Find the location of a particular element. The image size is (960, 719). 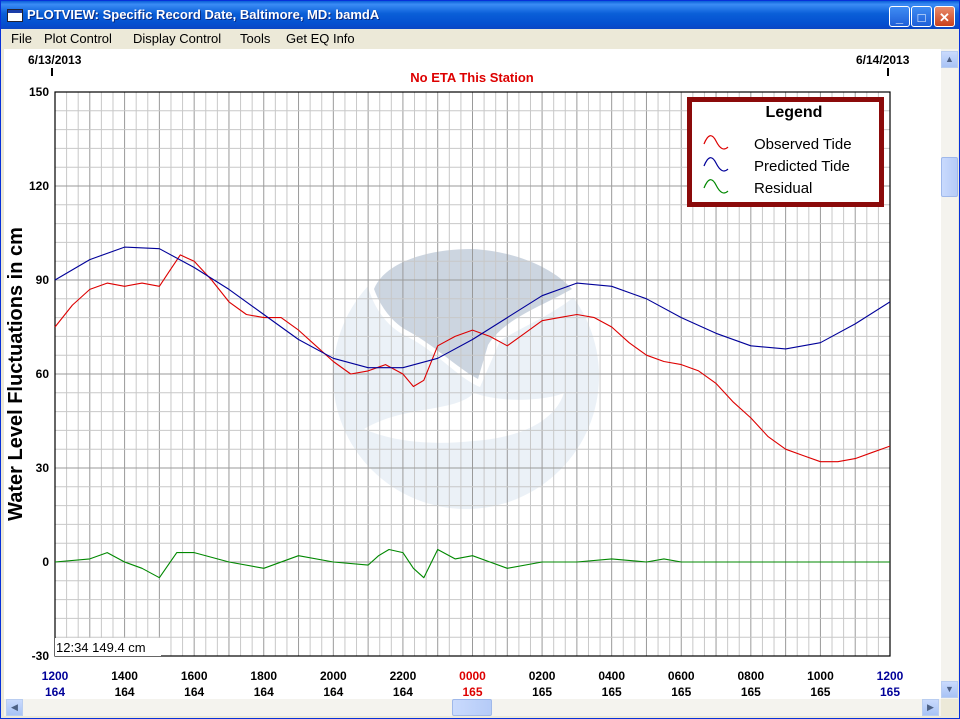

legend-title: Legend is located at coordinates (794, 112).